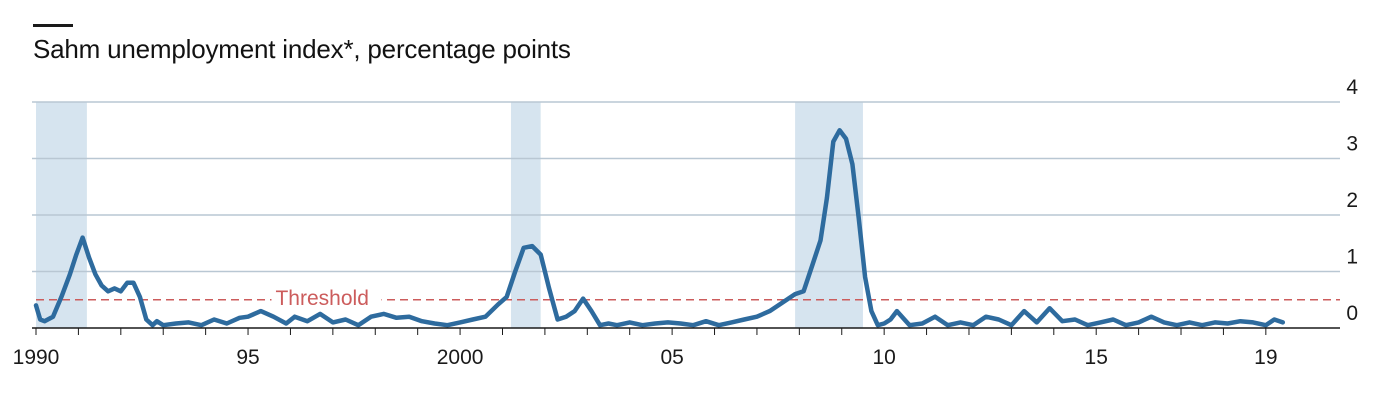 The height and width of the screenshot is (400, 1386). What do you see at coordinates (1352, 257) in the screenshot?
I see `y-tick-label: 1` at bounding box center [1352, 257].